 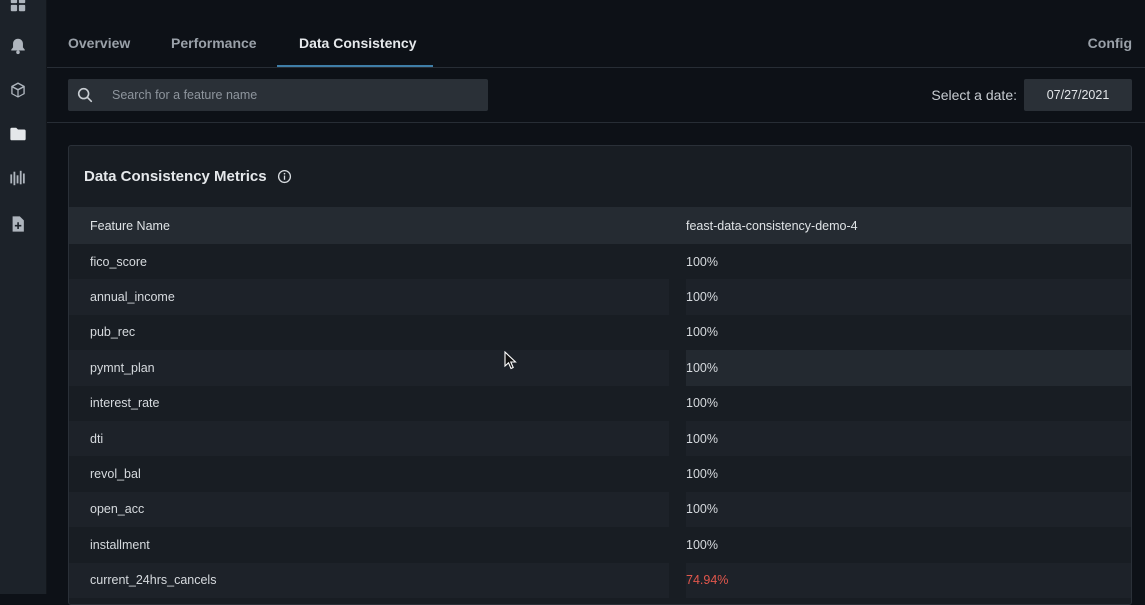 What do you see at coordinates (355, 66) in the screenshot?
I see `active-tab-indicator` at bounding box center [355, 66].